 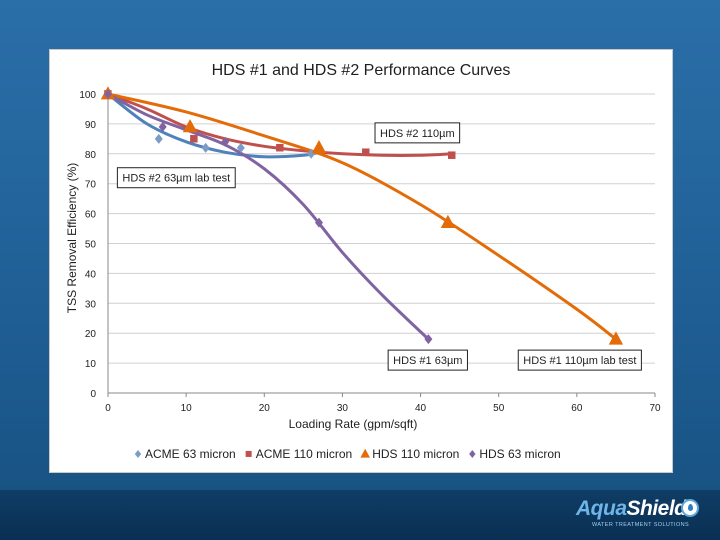 I want to click on aquashield-logo: AquaShield WATER TREATMENT SOLUTIONS, so click(x=638, y=515).